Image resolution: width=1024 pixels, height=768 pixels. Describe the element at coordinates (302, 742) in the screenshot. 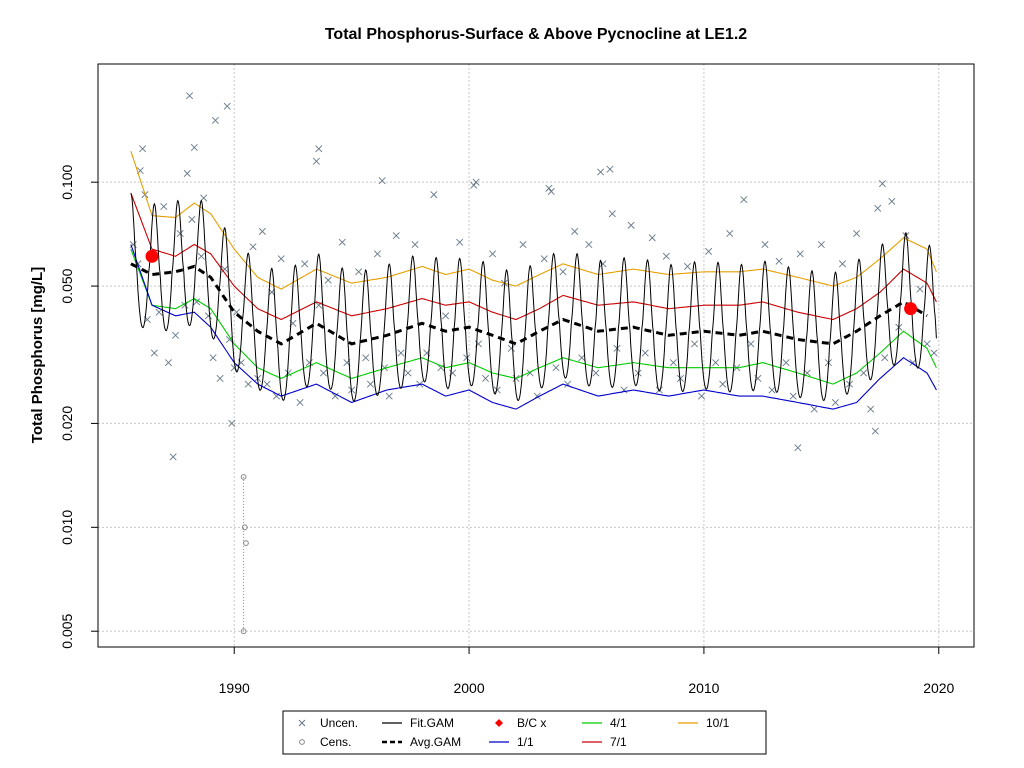

I see `legend-circle-icon` at that location.